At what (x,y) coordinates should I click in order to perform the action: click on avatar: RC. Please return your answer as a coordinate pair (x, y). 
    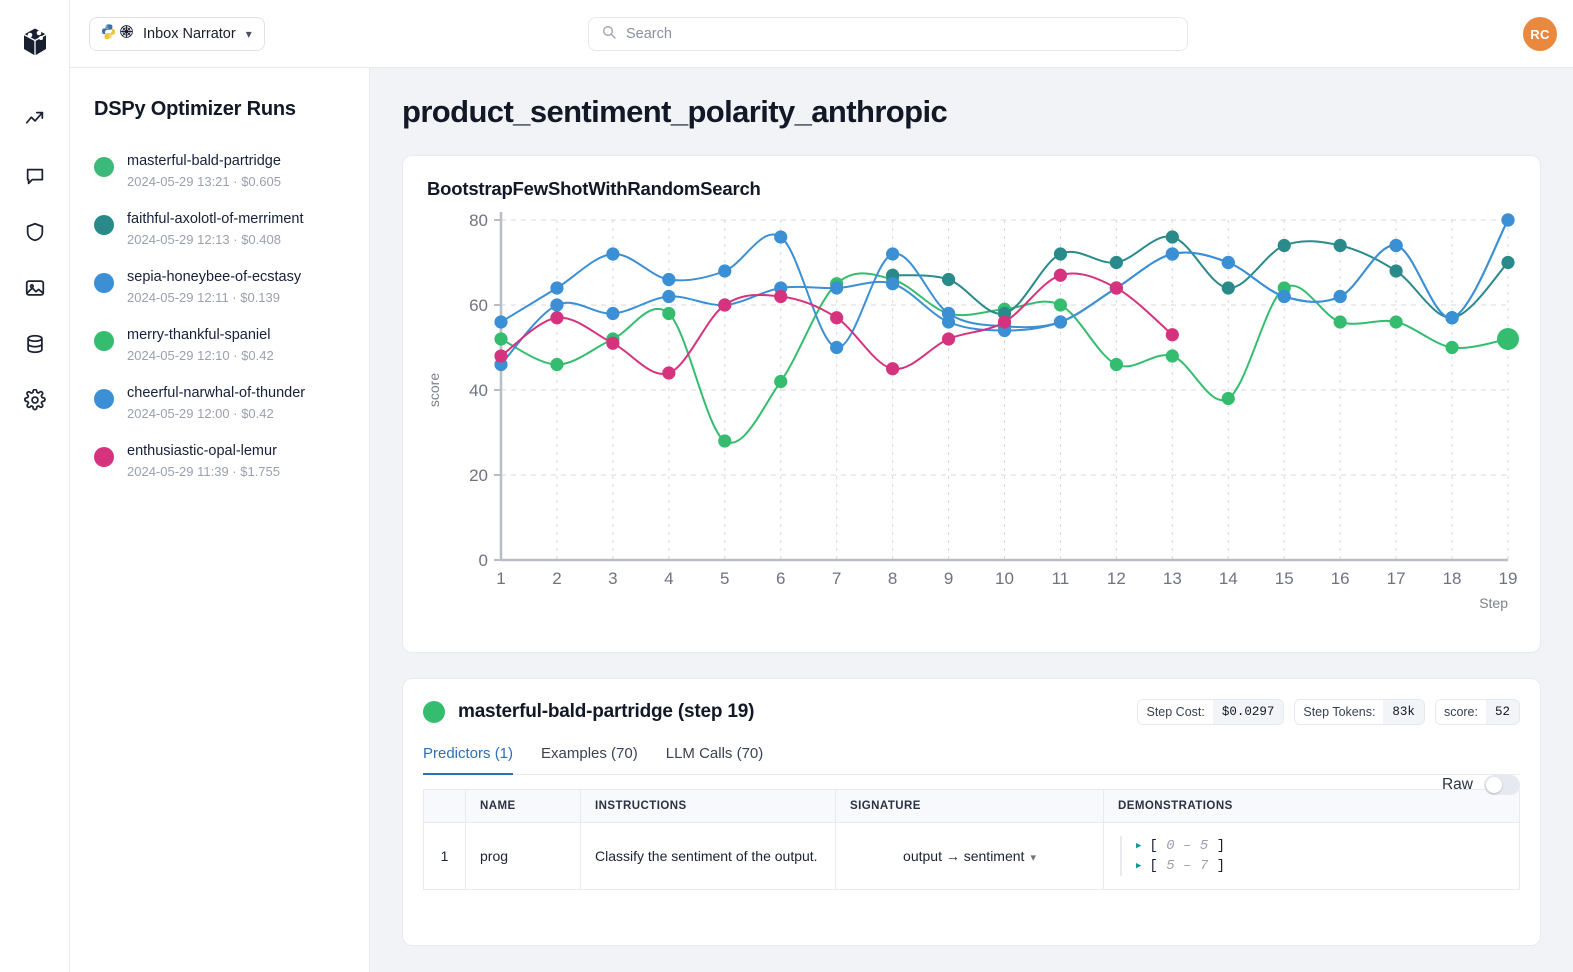
    Looking at the image, I should click on (1540, 34).